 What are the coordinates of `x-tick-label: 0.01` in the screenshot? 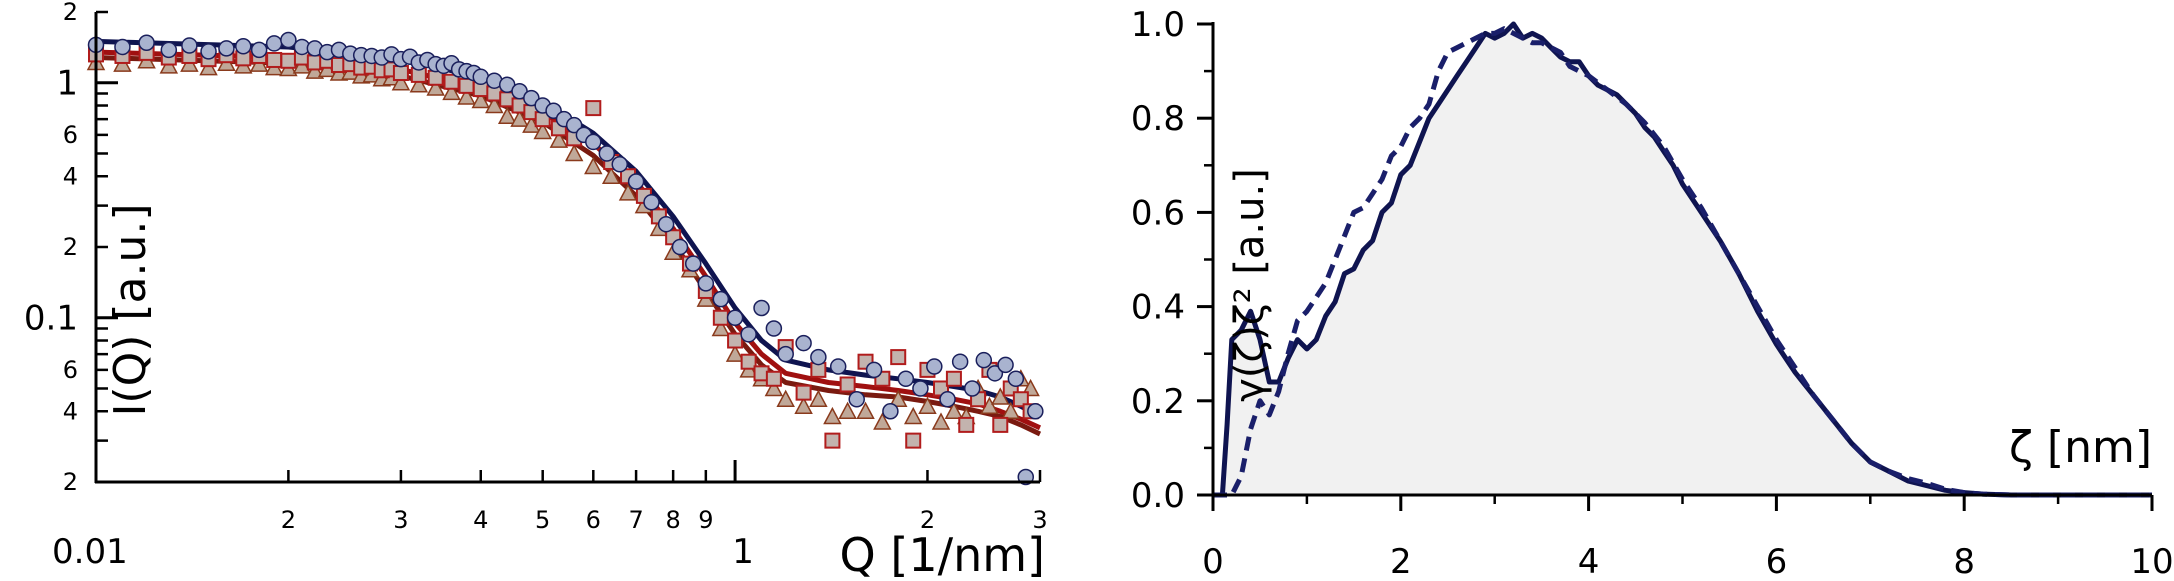 It's located at (90, 552).